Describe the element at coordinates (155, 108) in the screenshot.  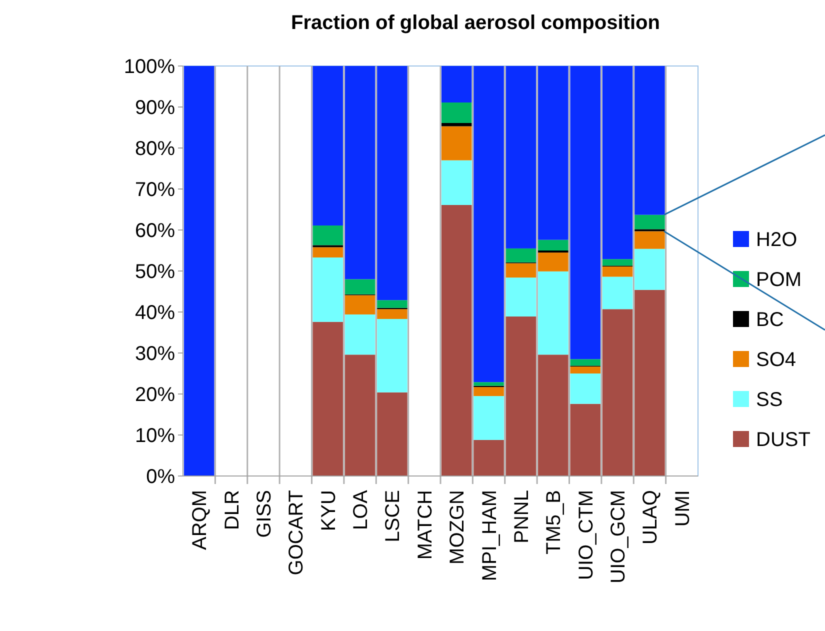
I see `y-tick-label: 90%` at that location.